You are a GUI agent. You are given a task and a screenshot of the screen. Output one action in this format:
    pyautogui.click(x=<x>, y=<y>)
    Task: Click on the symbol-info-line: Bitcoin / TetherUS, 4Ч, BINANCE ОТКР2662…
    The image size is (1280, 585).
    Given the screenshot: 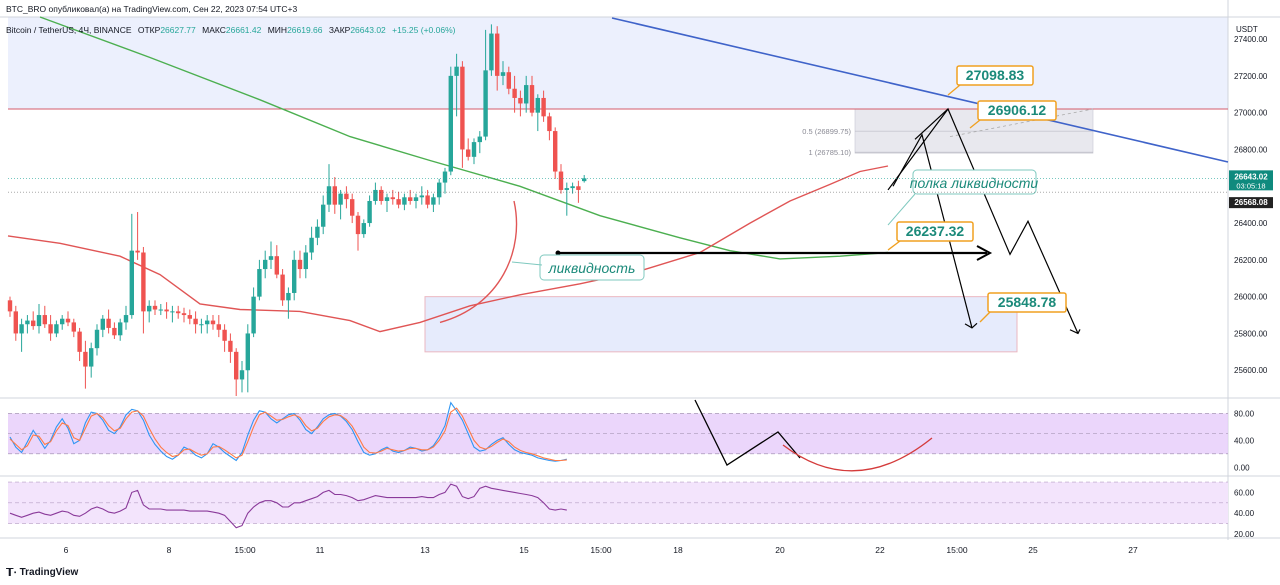 What is the action you would take?
    pyautogui.click(x=232, y=30)
    